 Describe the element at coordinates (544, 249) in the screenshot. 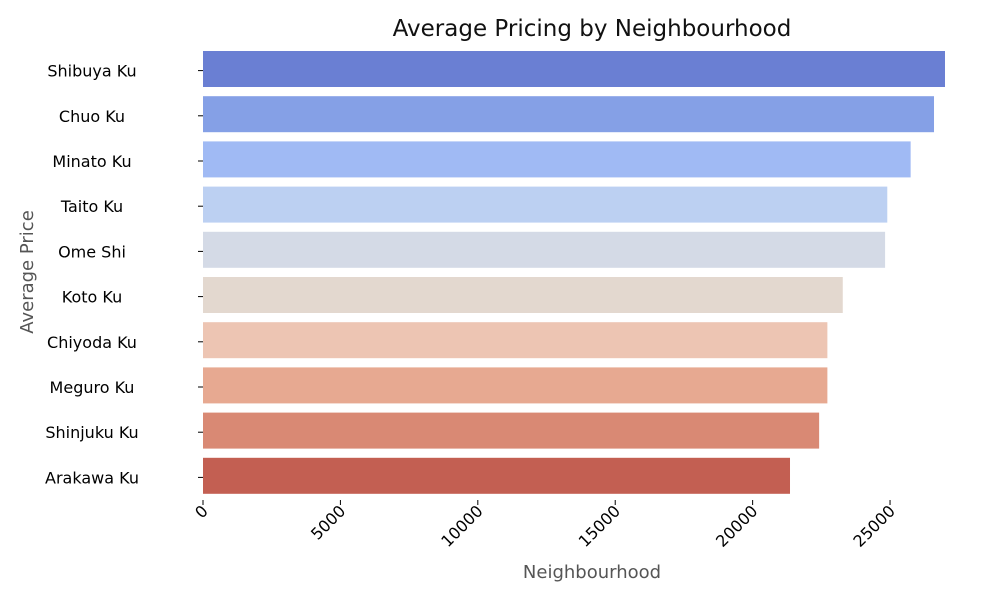

I see `bar-ome-shi` at that location.